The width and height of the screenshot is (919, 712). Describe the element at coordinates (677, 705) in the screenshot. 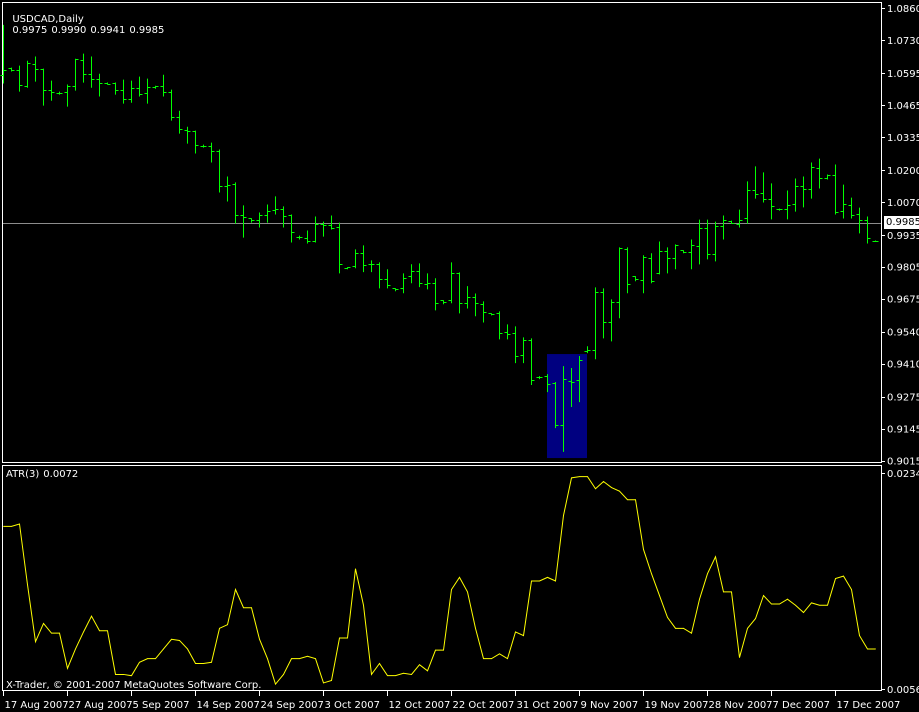

I see `time-tick-label: 19 Nov 2007` at that location.